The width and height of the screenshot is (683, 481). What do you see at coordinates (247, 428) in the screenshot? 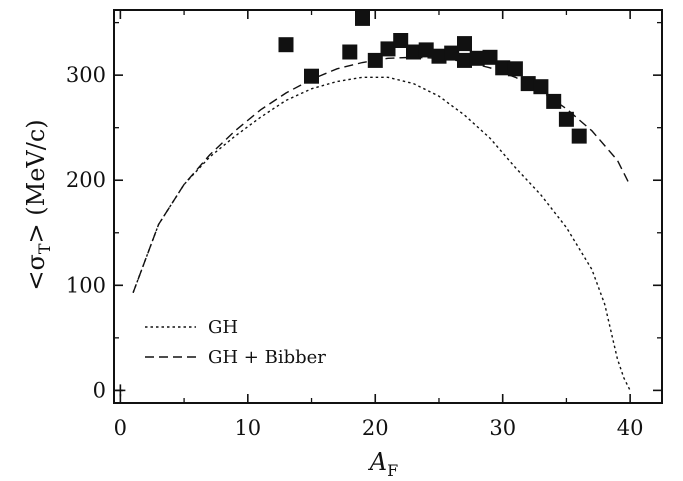
I see `x-tick-label: 10` at bounding box center [247, 428].